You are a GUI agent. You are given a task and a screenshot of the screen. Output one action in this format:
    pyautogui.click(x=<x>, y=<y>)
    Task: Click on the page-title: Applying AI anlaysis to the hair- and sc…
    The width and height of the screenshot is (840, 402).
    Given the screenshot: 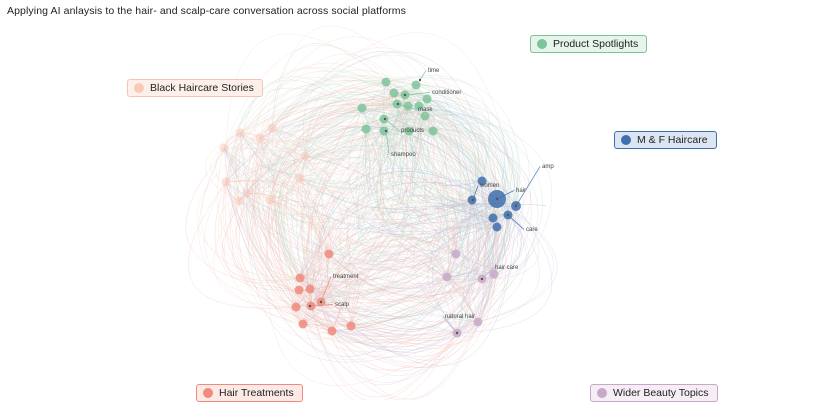 What is the action you would take?
    pyautogui.click(x=206, y=11)
    